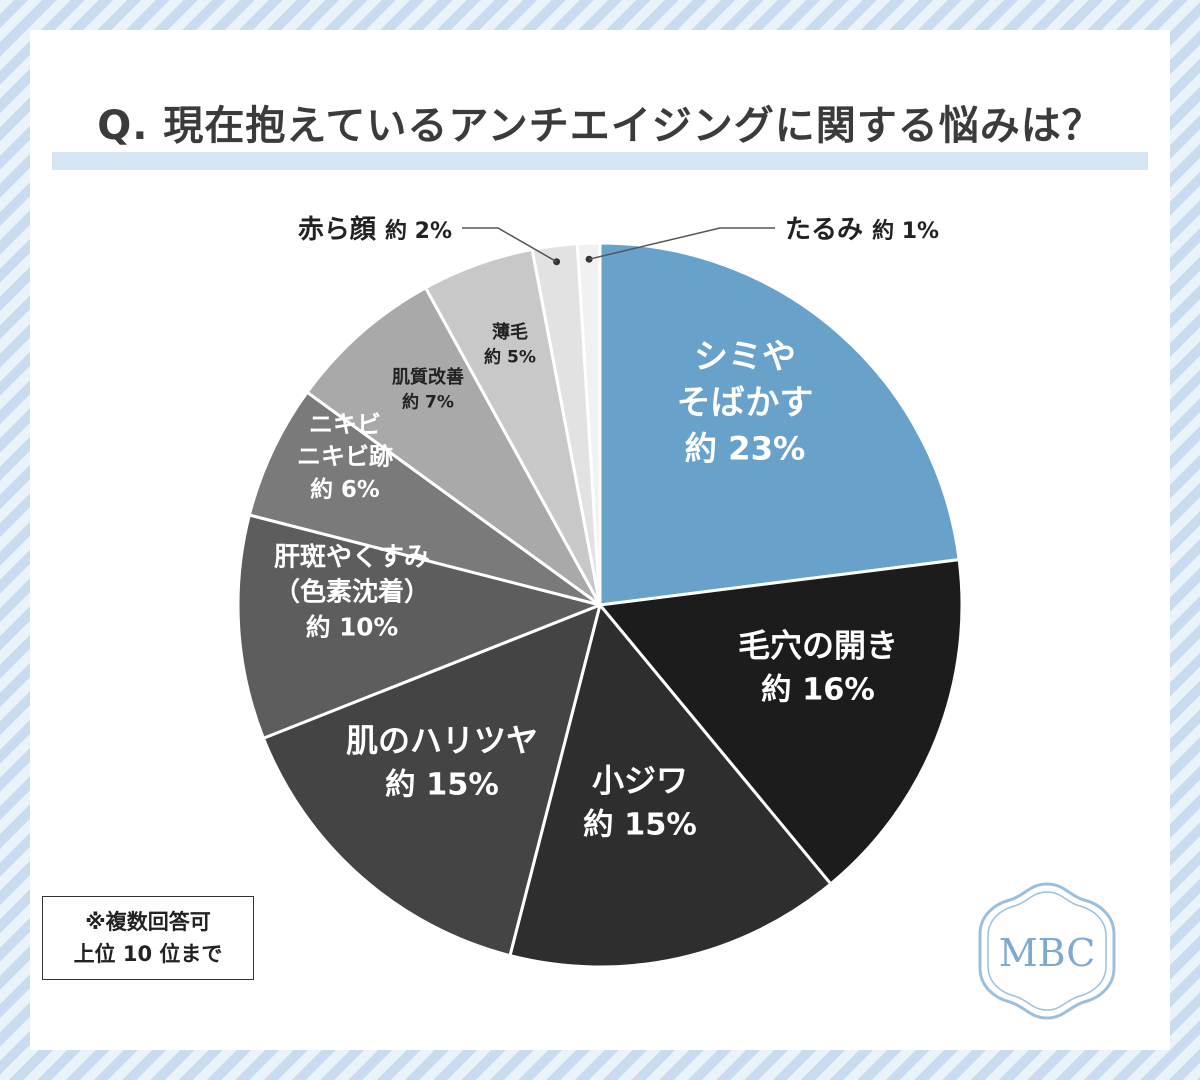 The width and height of the screenshot is (1200, 1080). I want to click on slice-name-0-0: シミや, so click(745, 357).